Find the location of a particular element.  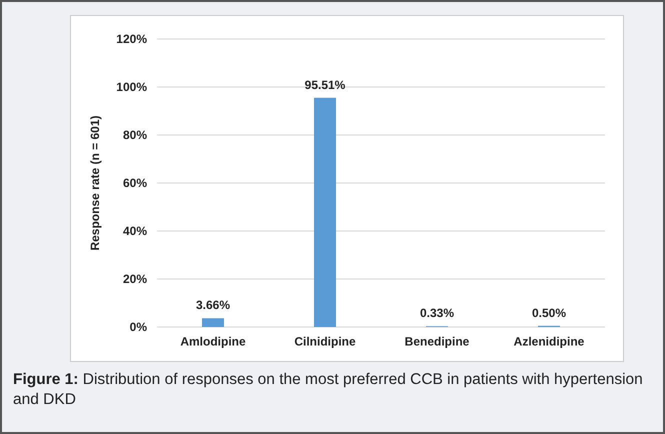

y-tick-label: 20% is located at coordinates (135, 279).